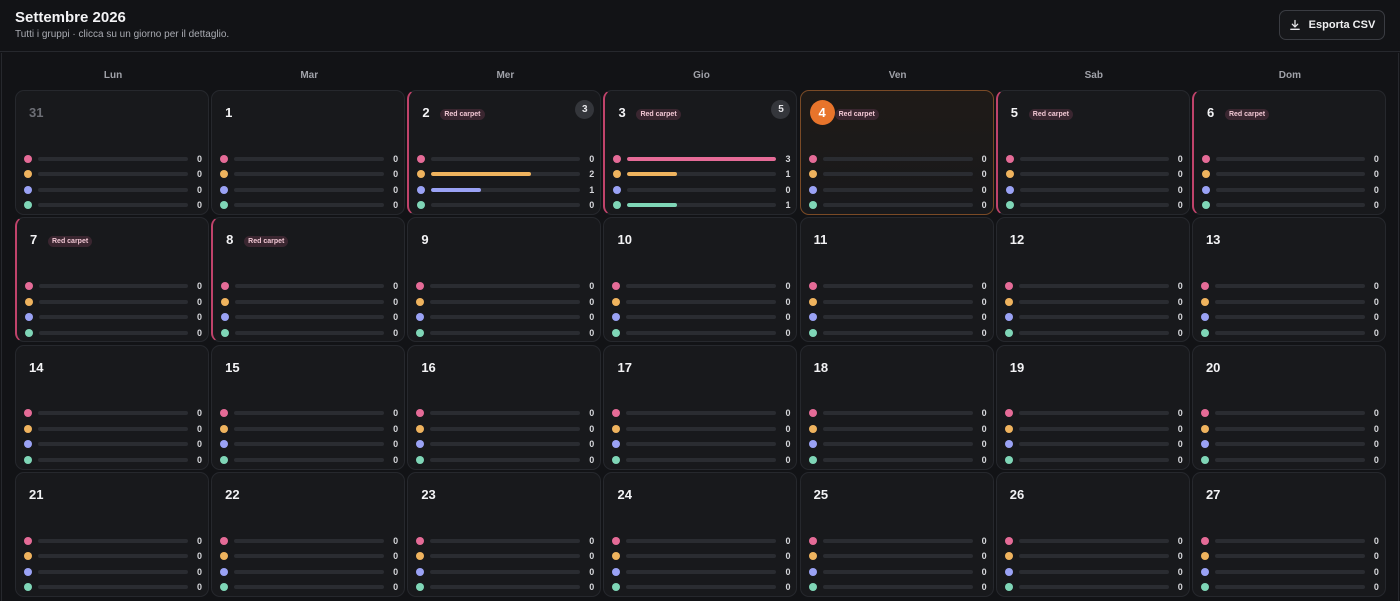 The height and width of the screenshot is (601, 1400). What do you see at coordinates (1288, 280) in the screenshot?
I see `calendar-day: 13 0 0 0 0` at bounding box center [1288, 280].